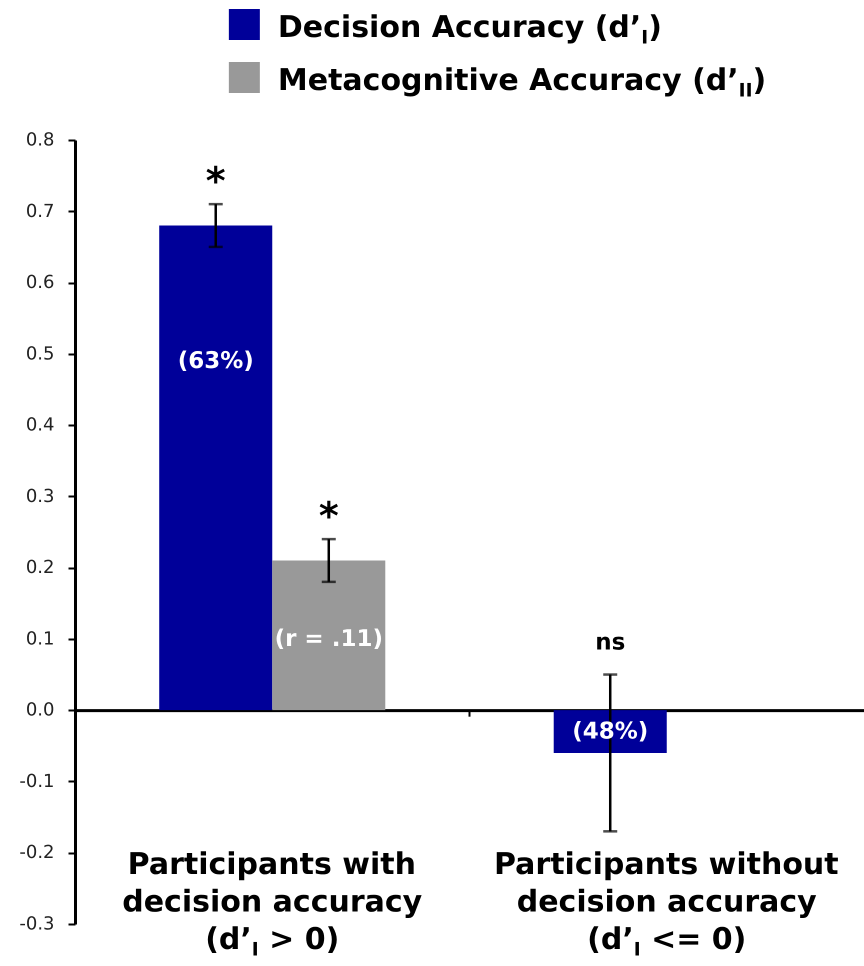 The height and width of the screenshot is (966, 864). Describe the element at coordinates (40, 283) in the screenshot. I see `y-tick-label: 0.6` at that location.